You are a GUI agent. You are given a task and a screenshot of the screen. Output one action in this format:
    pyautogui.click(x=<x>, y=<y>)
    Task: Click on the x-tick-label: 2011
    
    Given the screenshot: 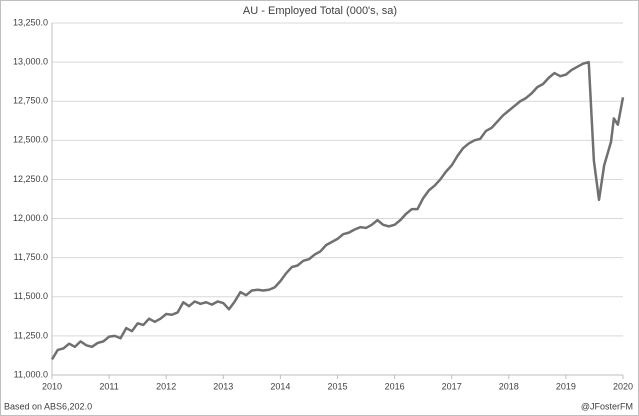 What is the action you would take?
    pyautogui.click(x=108, y=386)
    